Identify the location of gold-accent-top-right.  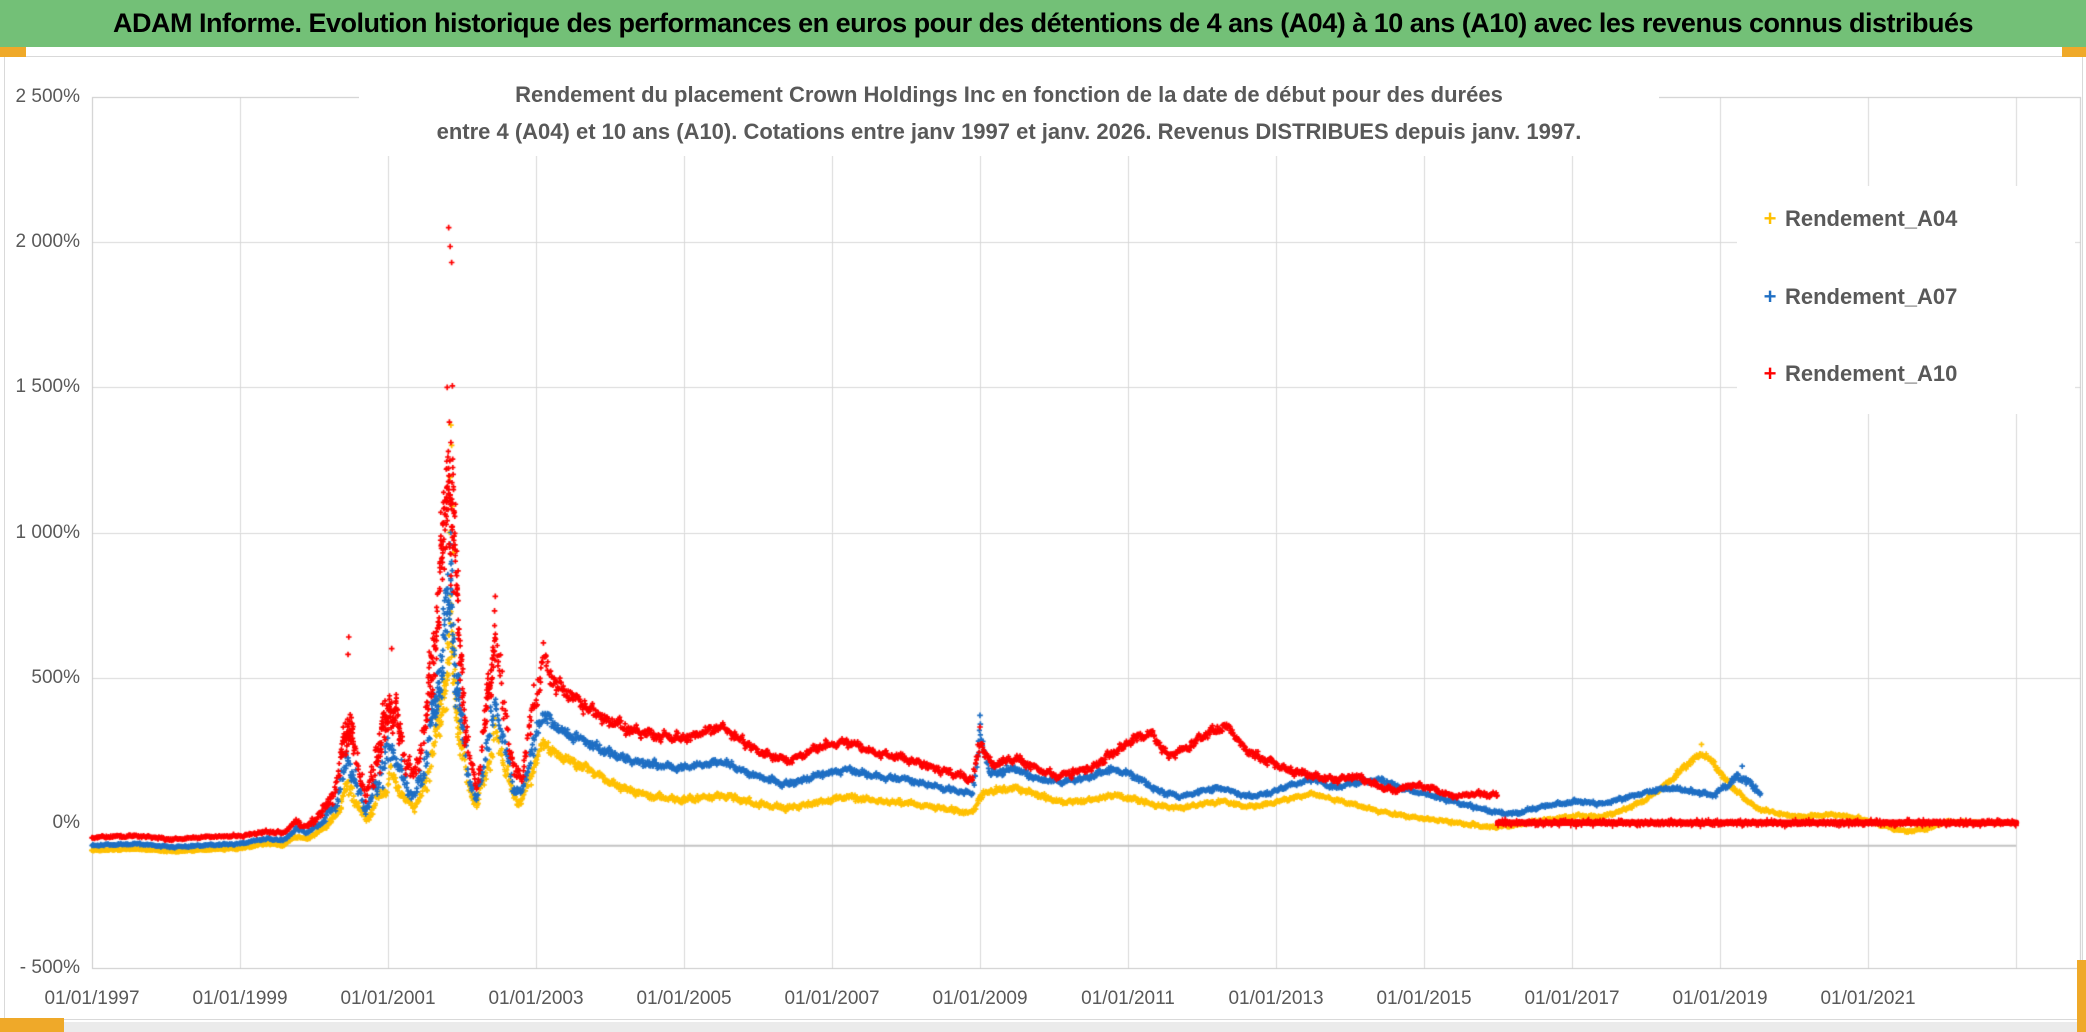
(2074, 52).